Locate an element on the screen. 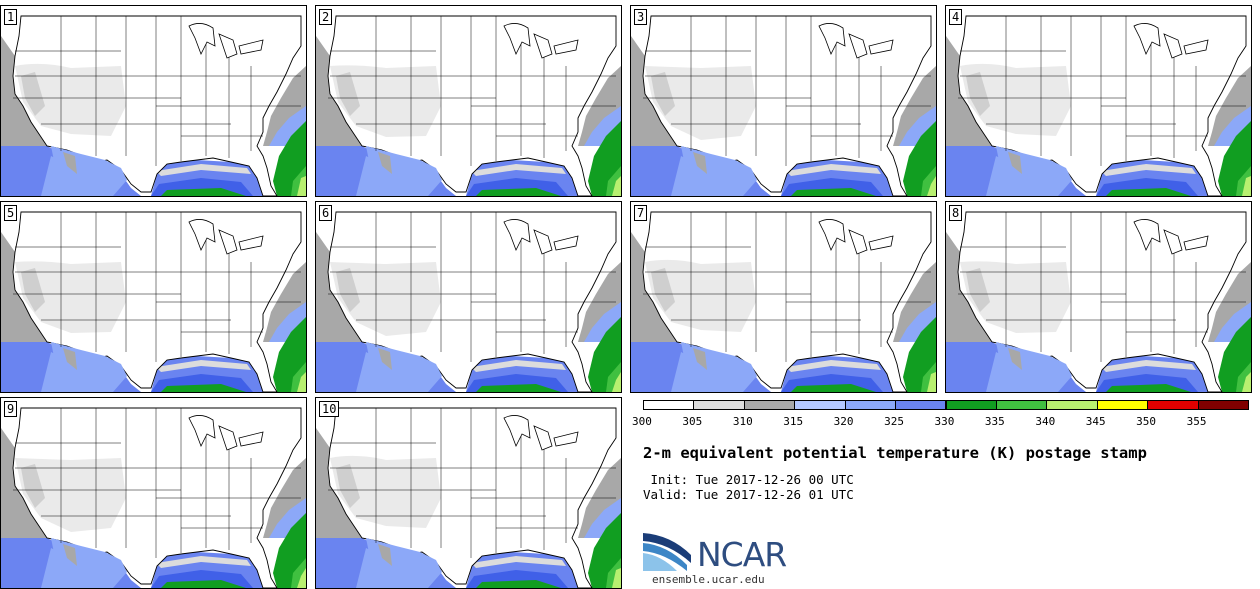 The image size is (1260, 589). ncar-logo-text: NCAR is located at coordinates (742, 554).